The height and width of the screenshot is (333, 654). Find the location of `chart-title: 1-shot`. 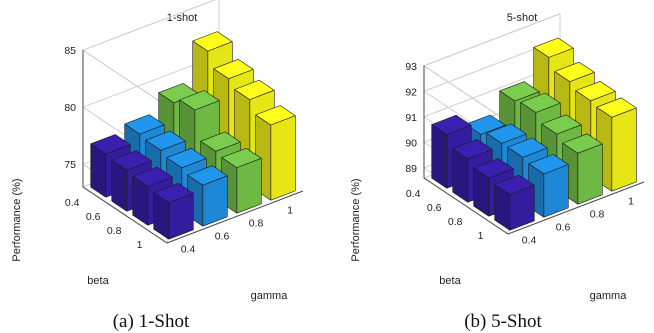

chart-title: 1-shot is located at coordinates (182, 18).